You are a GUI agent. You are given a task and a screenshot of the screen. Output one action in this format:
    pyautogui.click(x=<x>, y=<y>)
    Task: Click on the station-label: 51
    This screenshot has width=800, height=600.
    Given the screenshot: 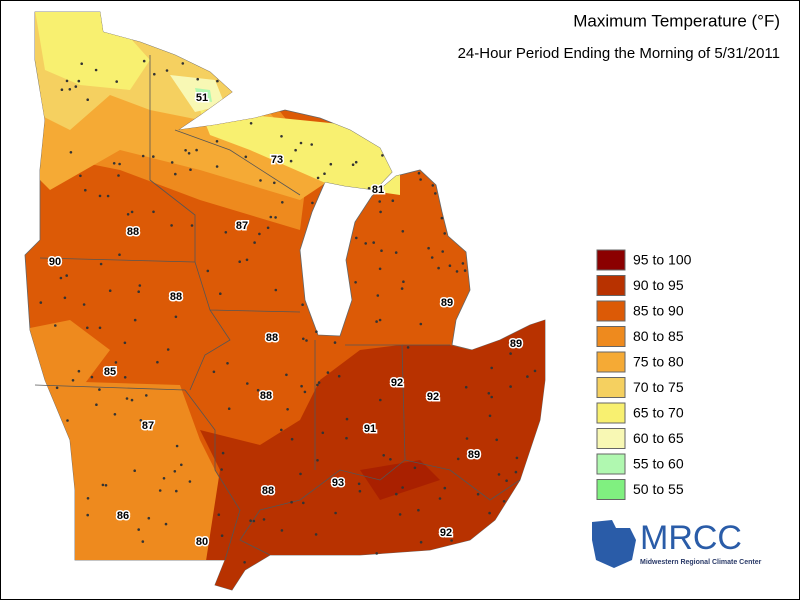 What is the action you would take?
    pyautogui.click(x=202, y=98)
    